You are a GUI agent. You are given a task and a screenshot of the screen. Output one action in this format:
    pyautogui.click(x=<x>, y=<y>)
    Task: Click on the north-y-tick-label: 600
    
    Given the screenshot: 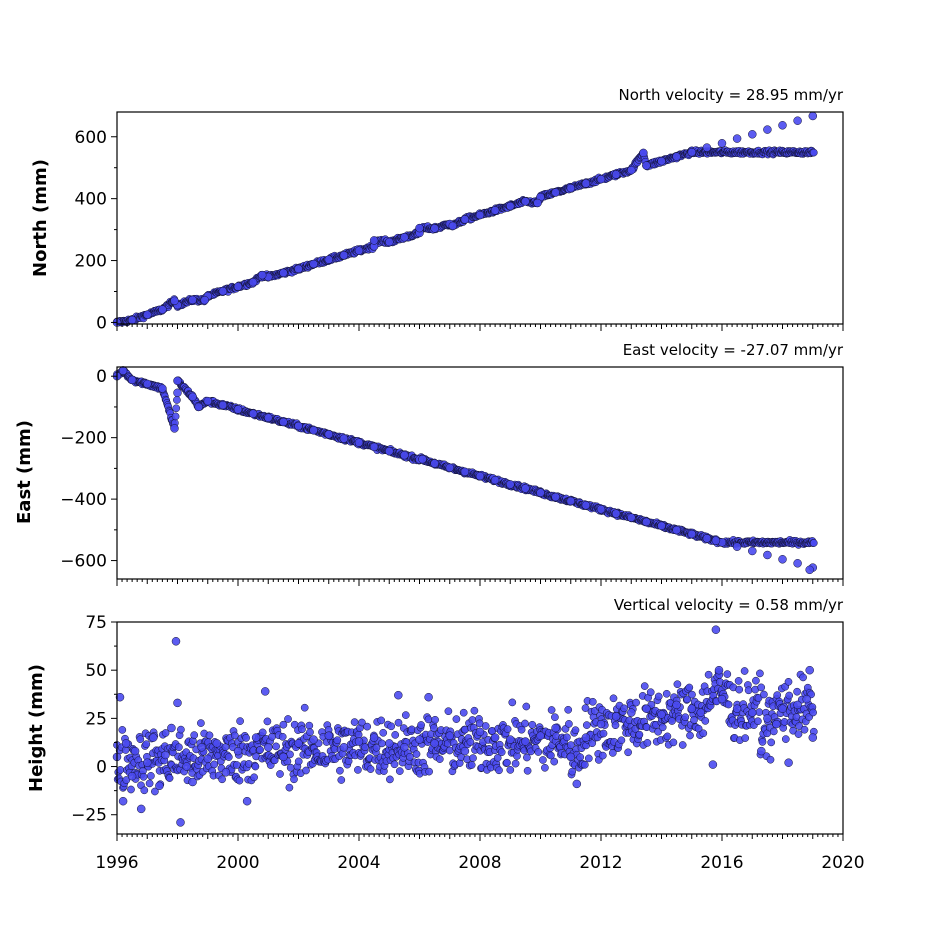 What is the action you would take?
    pyautogui.click(x=91, y=138)
    